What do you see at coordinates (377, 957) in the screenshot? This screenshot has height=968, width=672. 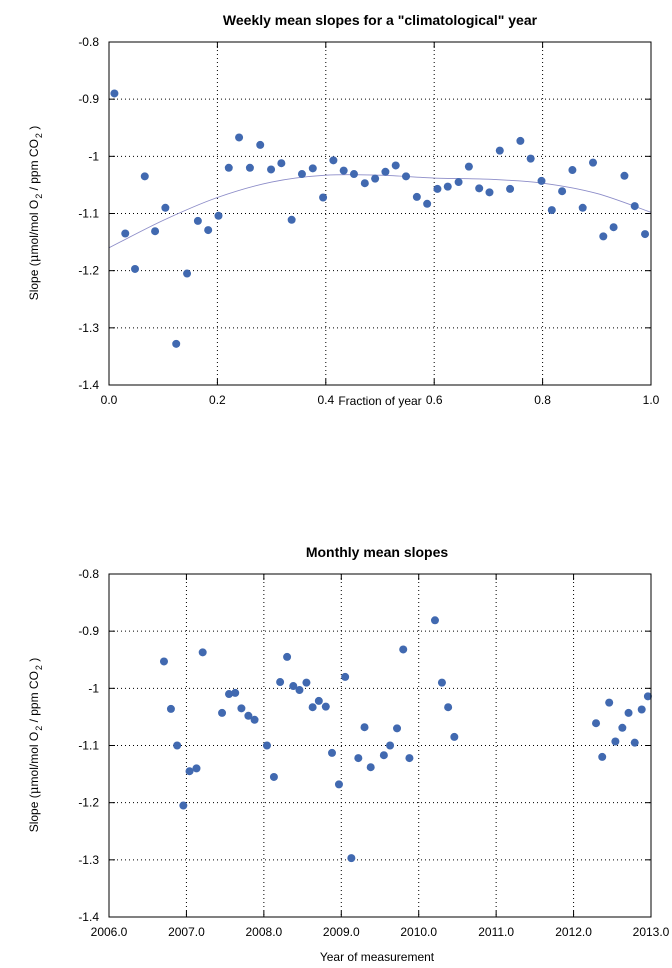 I see `x-axis-label: Year of measurement` at bounding box center [377, 957].